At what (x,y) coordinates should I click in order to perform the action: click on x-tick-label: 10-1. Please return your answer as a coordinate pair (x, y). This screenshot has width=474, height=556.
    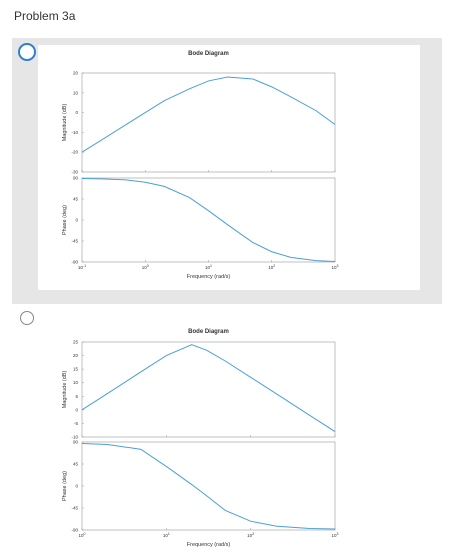
    Looking at the image, I should click on (82, 267).